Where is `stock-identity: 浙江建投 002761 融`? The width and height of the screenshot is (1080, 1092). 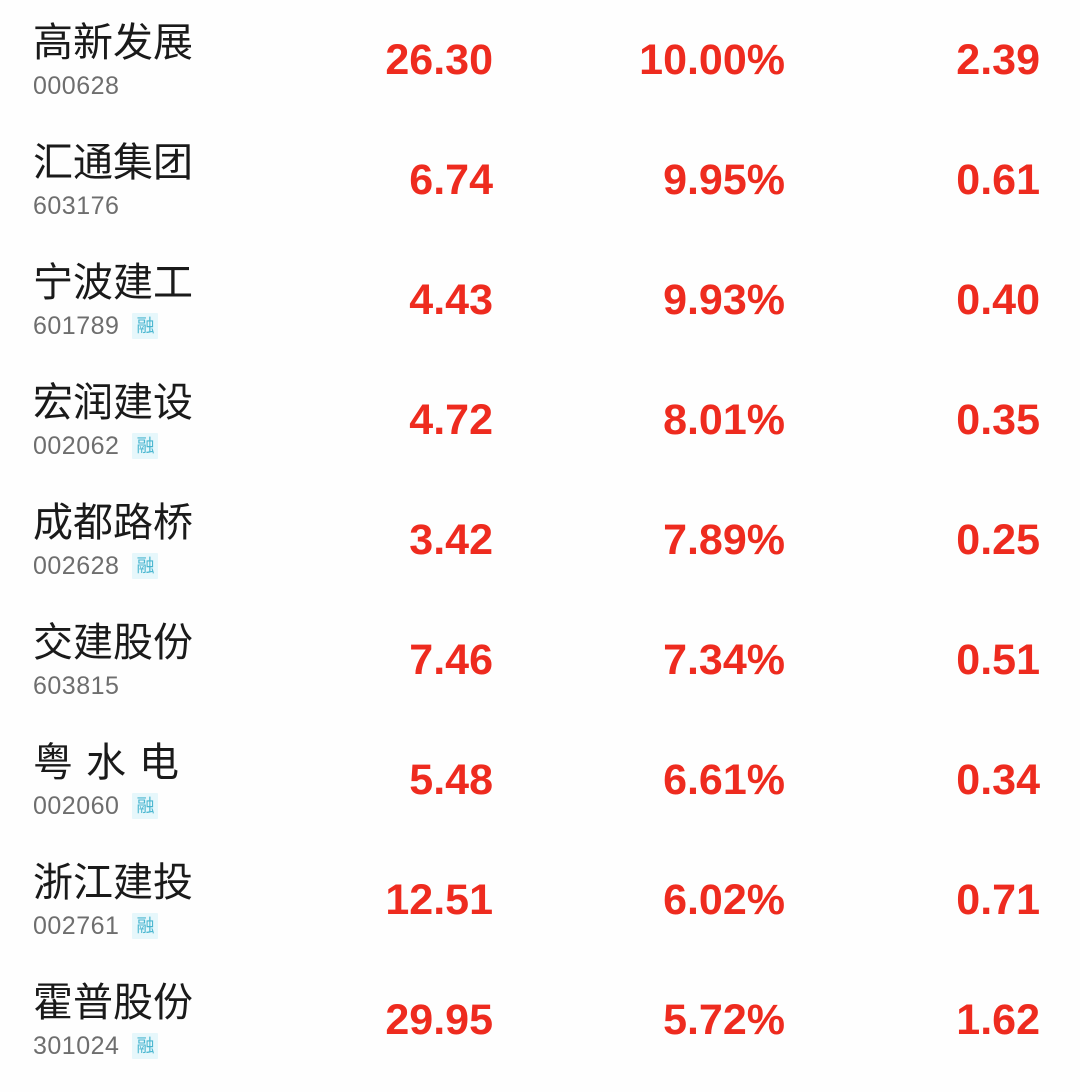 stock-identity: 浙江建投 002761 融 is located at coordinates (164, 900).